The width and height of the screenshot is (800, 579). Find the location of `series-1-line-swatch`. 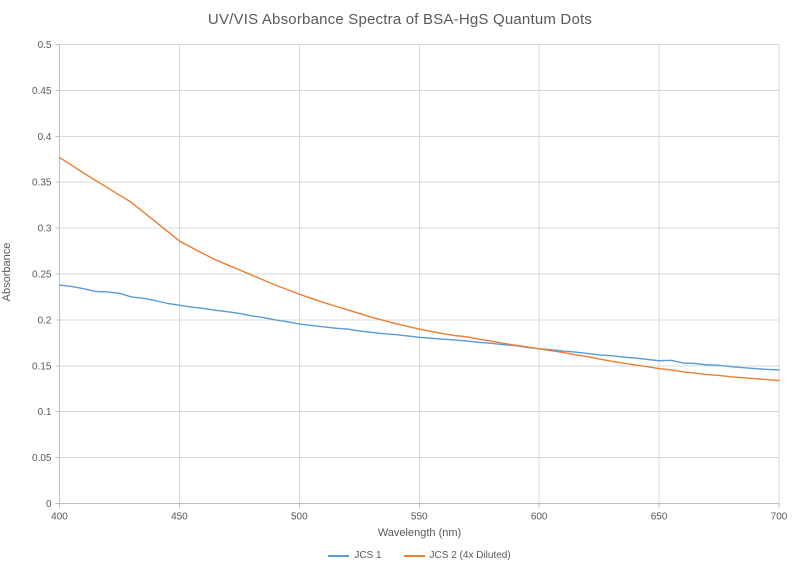

series-1-line-swatch is located at coordinates (339, 555).